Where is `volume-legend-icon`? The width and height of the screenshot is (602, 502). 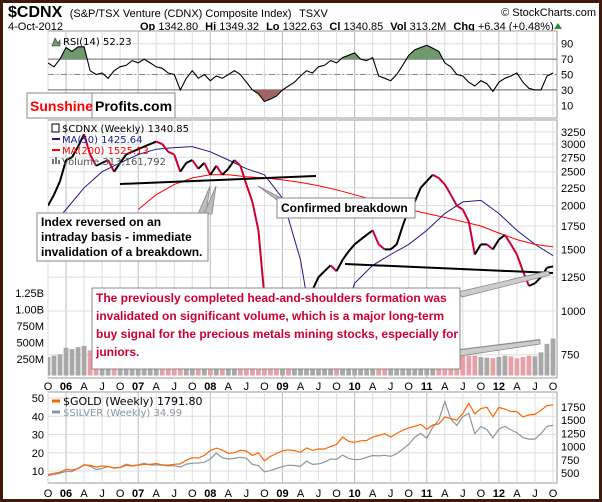
volume-legend-icon is located at coordinates (56, 160).